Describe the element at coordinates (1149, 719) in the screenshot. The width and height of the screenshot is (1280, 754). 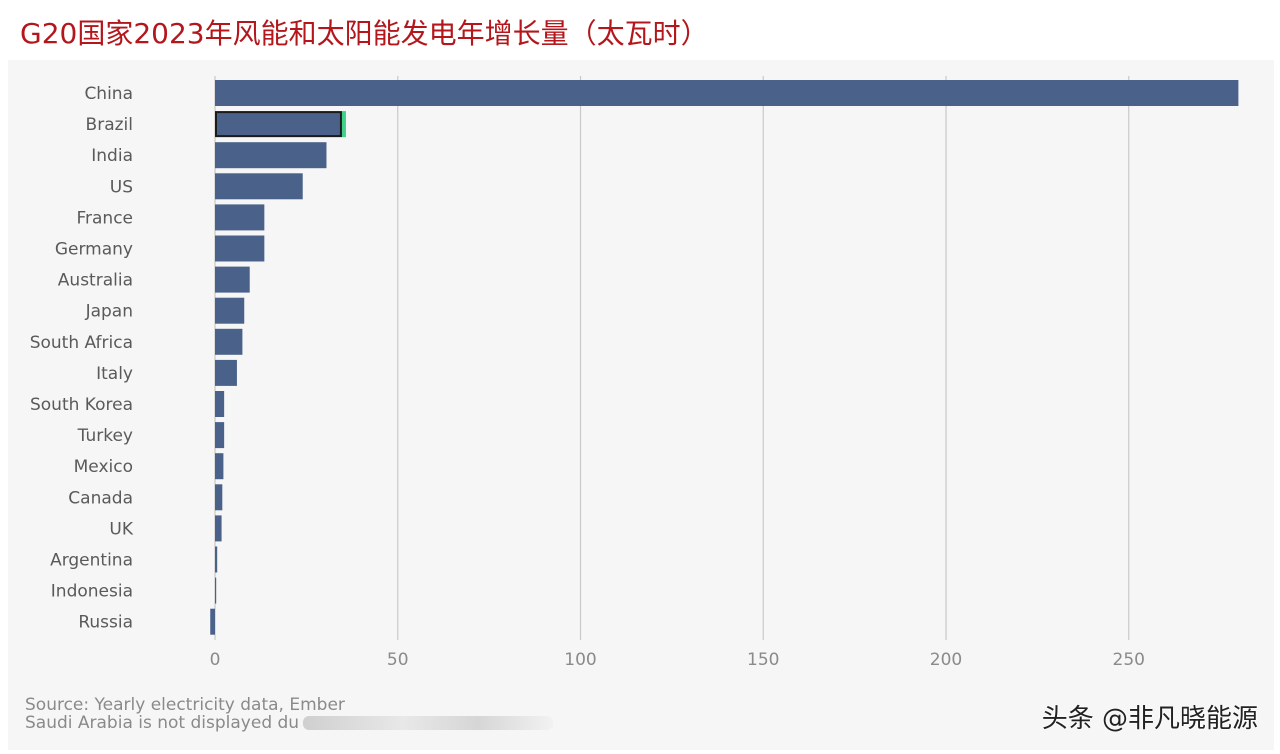
I see `watermark-text: 头条 @非凡晓能源` at that location.